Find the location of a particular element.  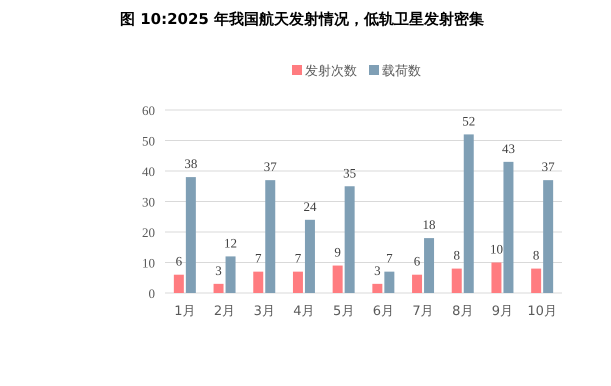

data-label: 12 is located at coordinates (231, 242).